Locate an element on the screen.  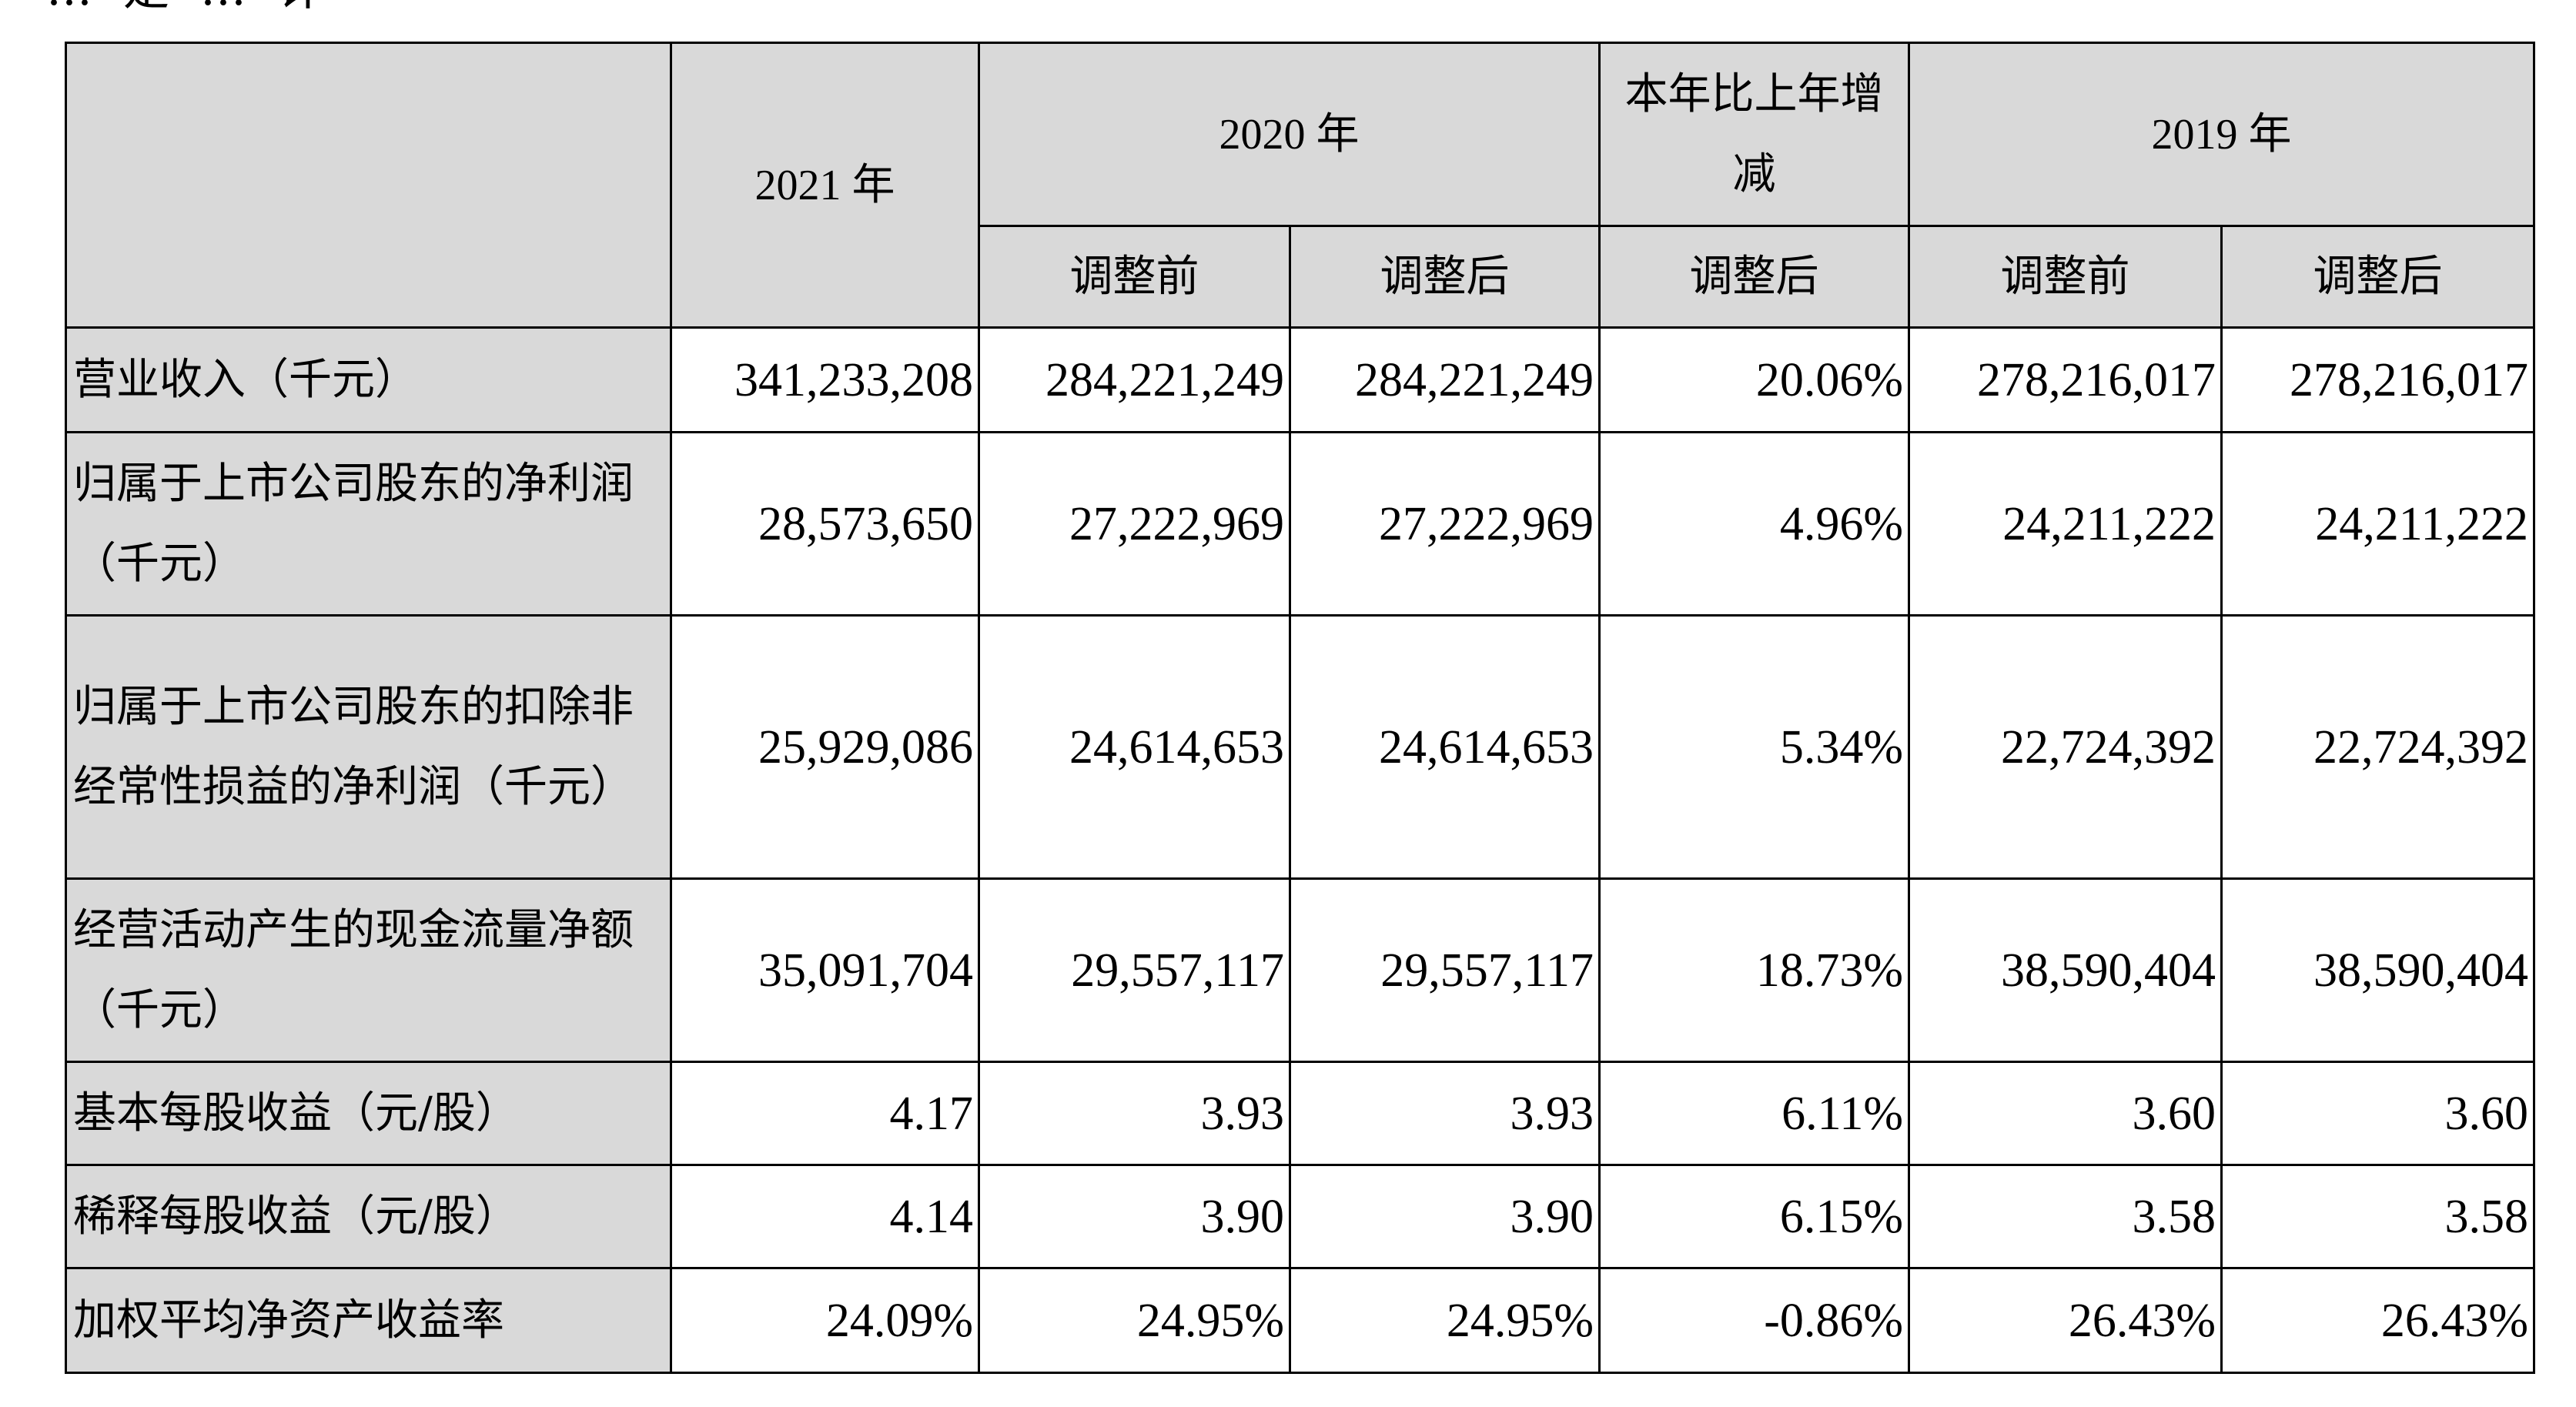
header-change-after-adjust: 调整后 is located at coordinates (1754, 277).